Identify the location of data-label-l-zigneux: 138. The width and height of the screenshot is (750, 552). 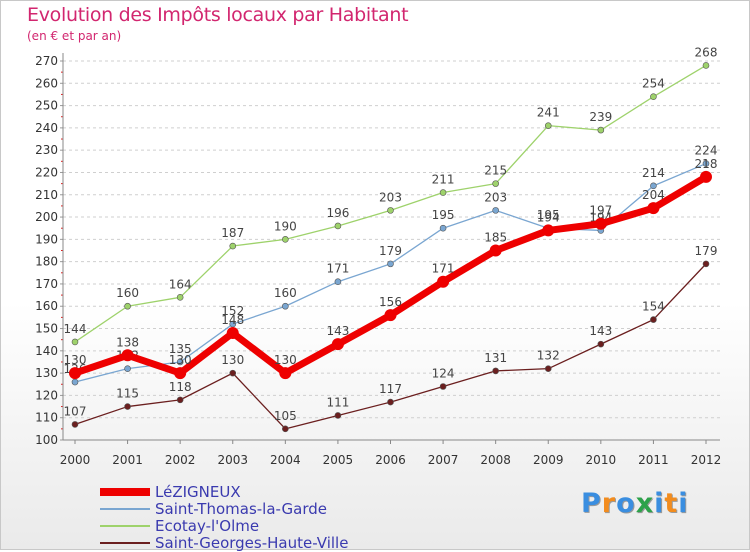
(127, 342).